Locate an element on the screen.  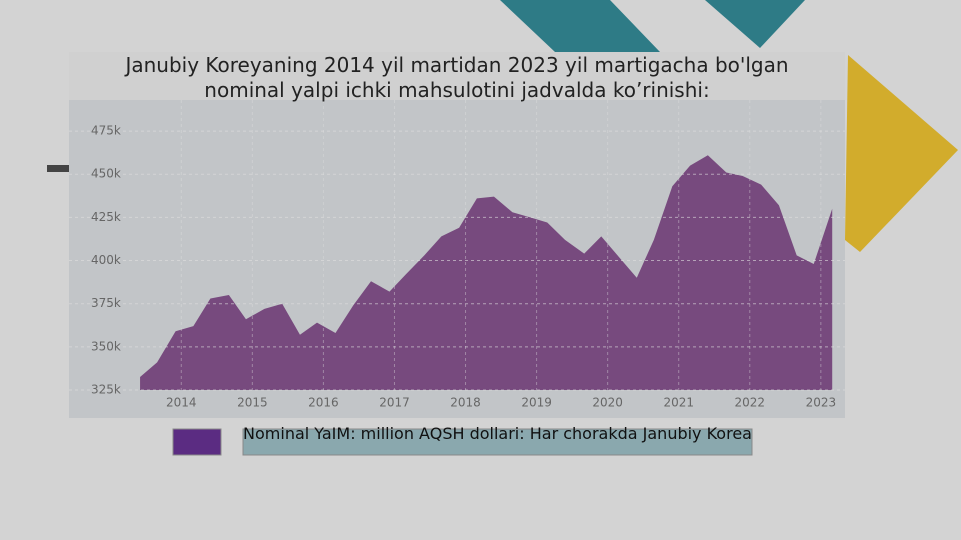
y-tick-label: 325k is located at coordinates (106, 390).